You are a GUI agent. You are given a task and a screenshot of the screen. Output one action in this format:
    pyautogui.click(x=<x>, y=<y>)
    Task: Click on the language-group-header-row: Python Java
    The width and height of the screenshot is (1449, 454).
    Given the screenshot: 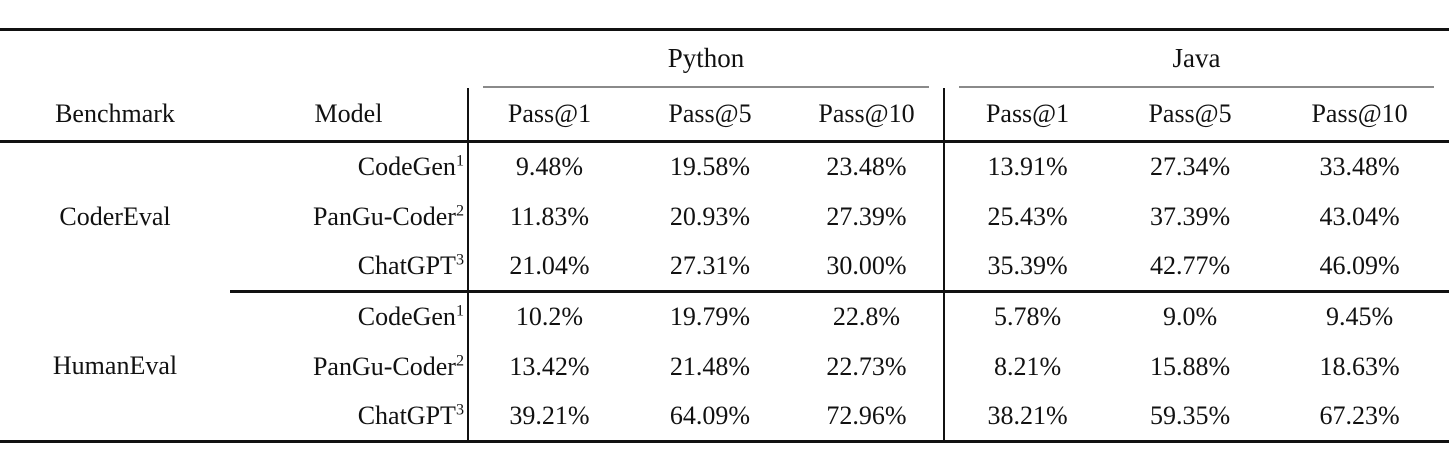 What is the action you would take?
    pyautogui.click(x=724, y=59)
    